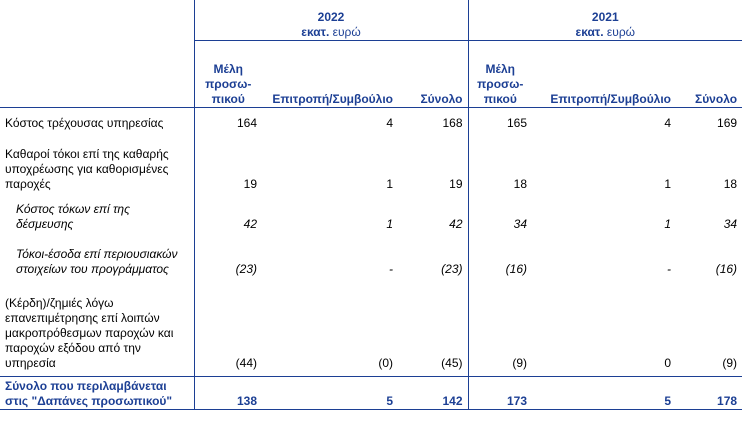 The image size is (744, 438). Describe the element at coordinates (500, 122) in the screenshot. I see `cell-value: 165` at that location.